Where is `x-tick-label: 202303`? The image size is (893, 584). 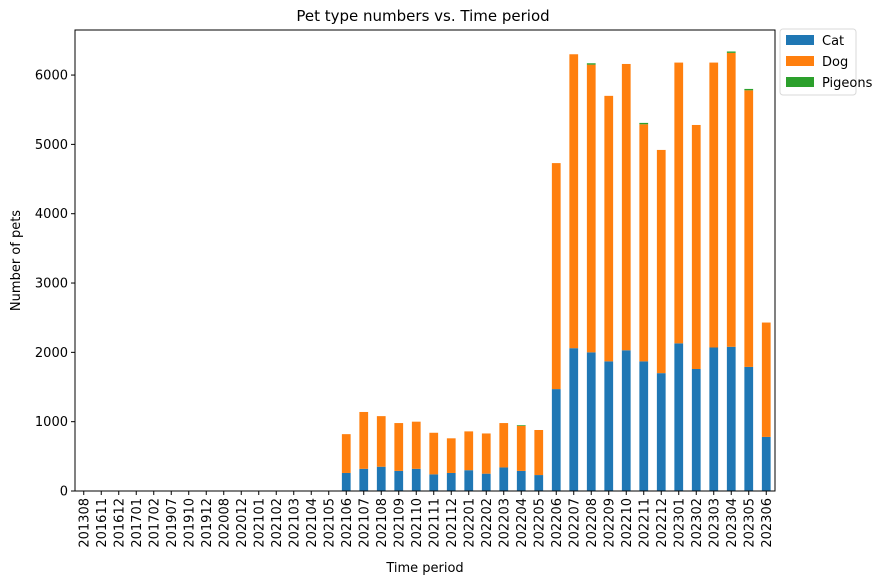
x-tick-label: 202303 is located at coordinates (714, 523).